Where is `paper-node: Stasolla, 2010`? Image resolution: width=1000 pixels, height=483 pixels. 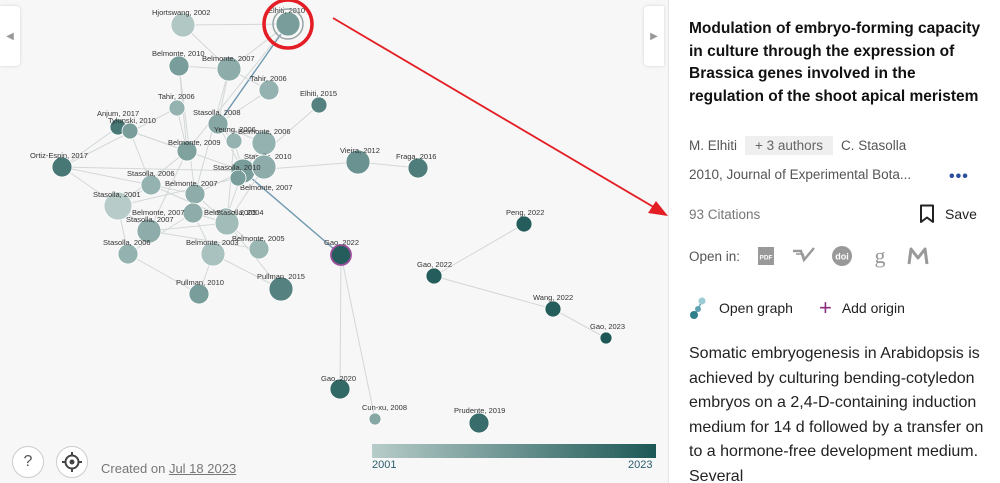
paper-node: Stasolla, 2010 is located at coordinates (237, 175).